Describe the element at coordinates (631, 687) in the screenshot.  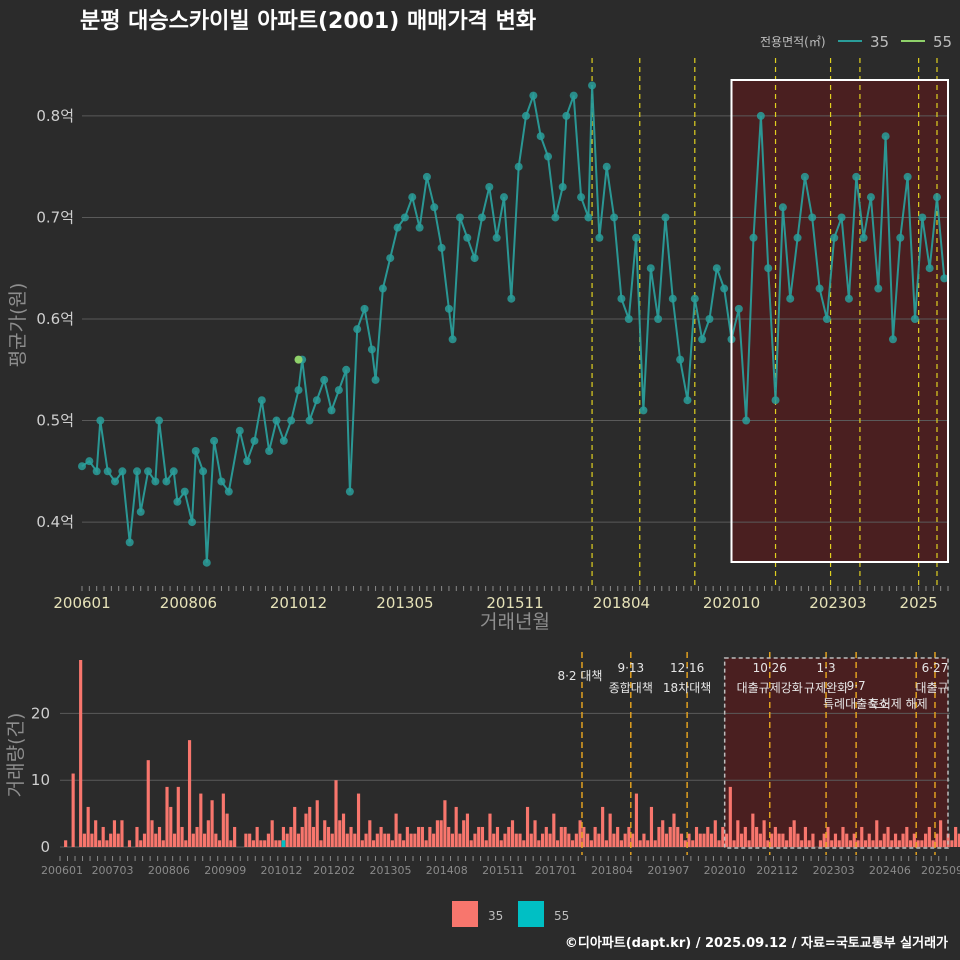
I see `annotation-label-1: 종합대책` at that location.